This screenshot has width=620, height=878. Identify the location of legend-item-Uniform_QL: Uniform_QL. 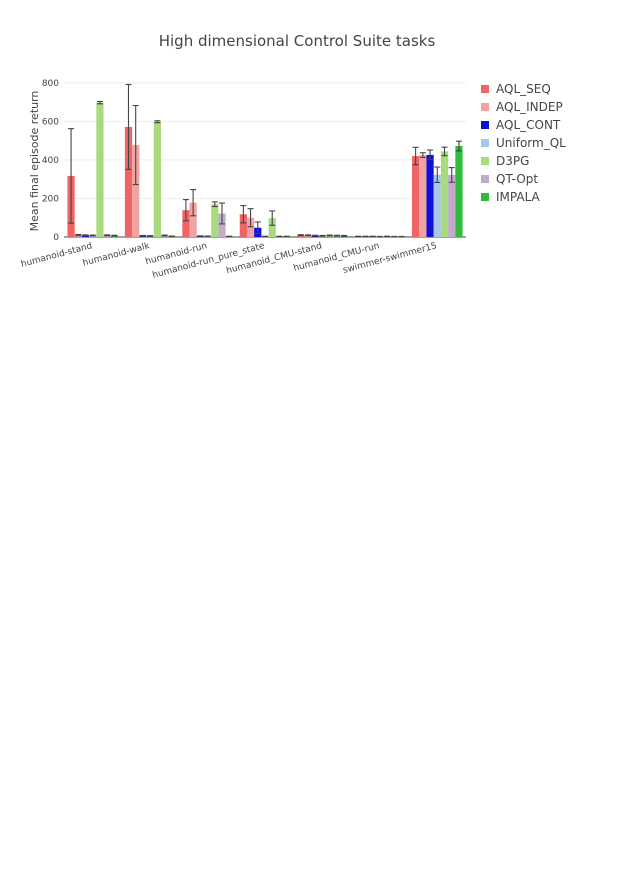
(523, 143).